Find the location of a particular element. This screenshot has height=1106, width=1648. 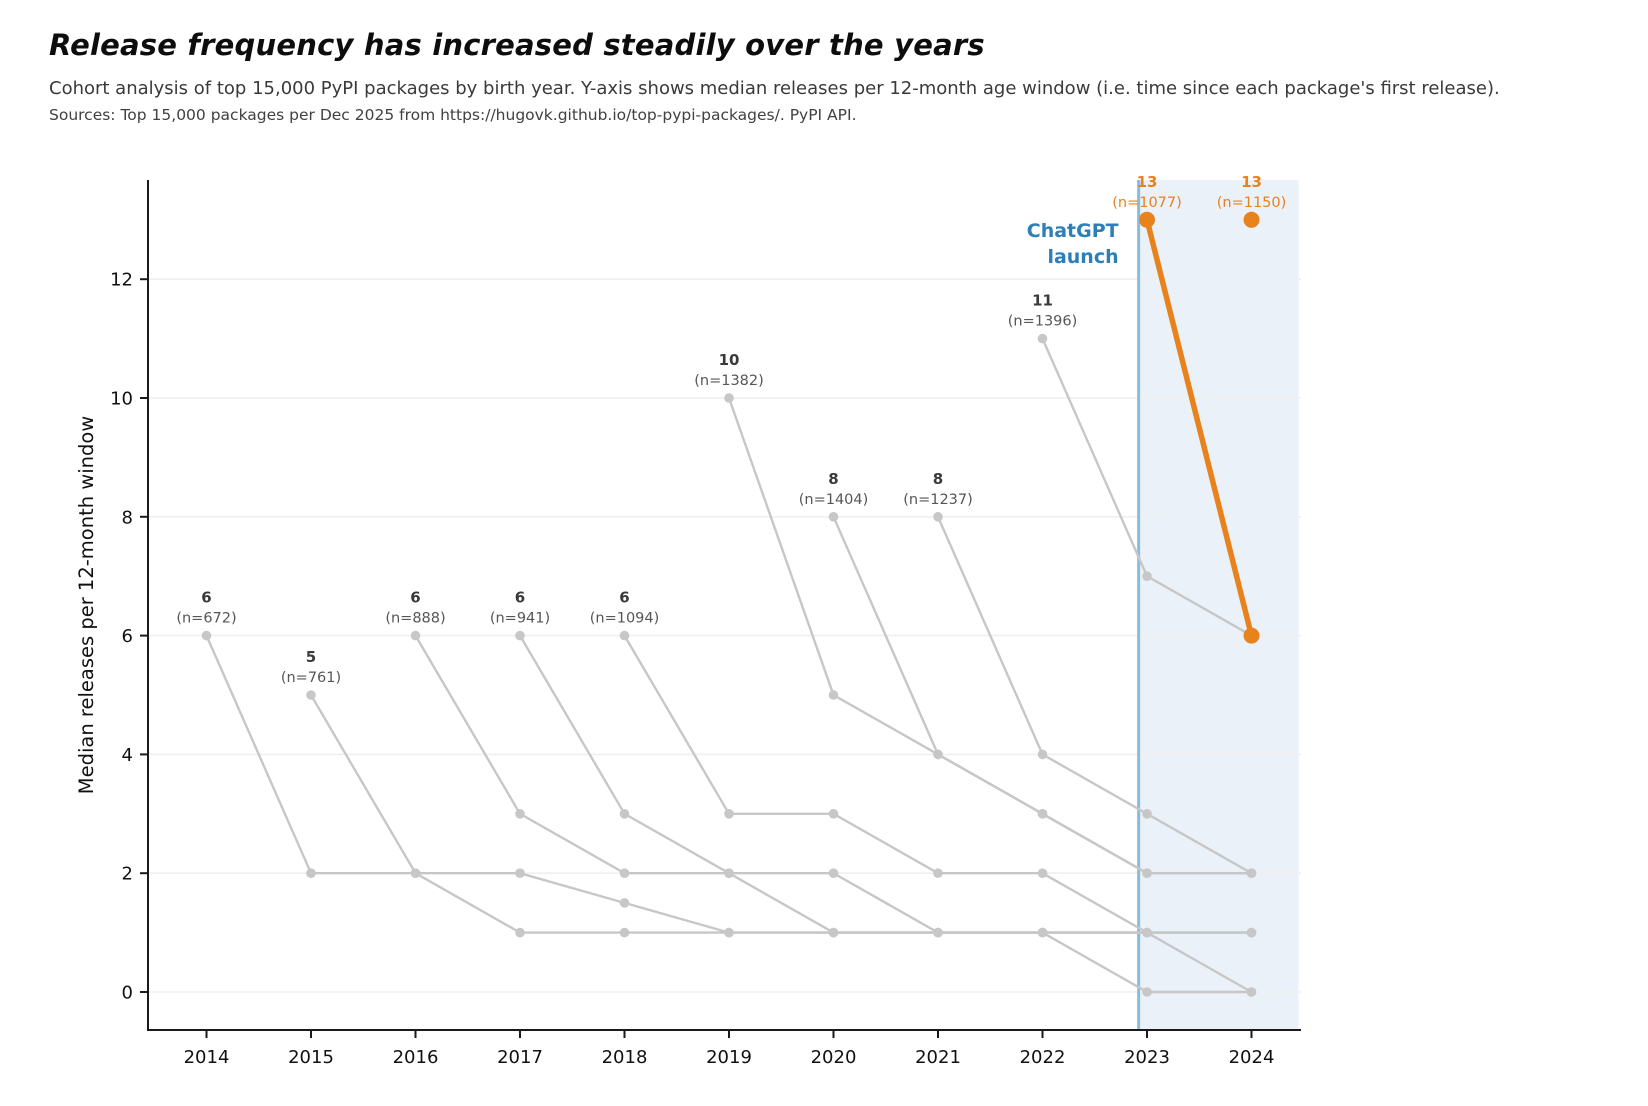

x-tick-label-2021: 2021 is located at coordinates (938, 1057).